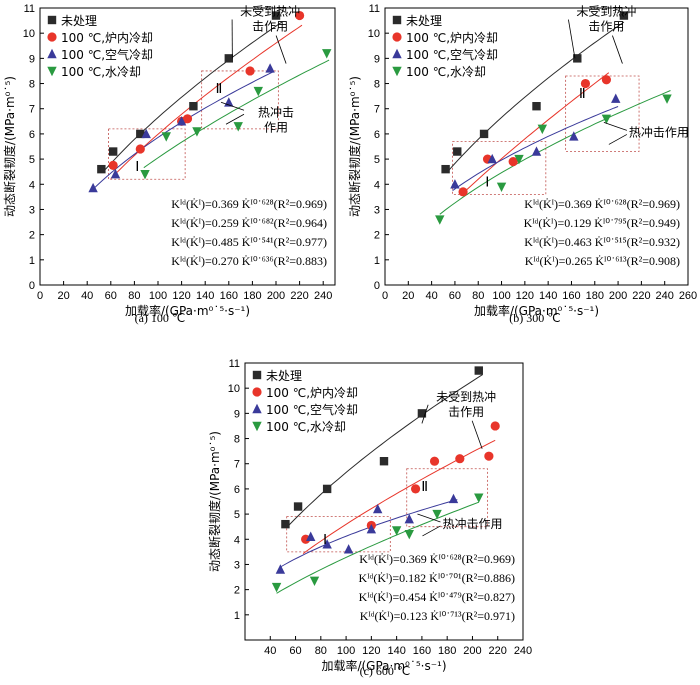 This screenshot has height=685, width=700. Describe the element at coordinates (602, 261) in the screenshot. I see `fit-equation-4: Kᴵᵈ(K̇ᴵ)=0.265 K̇ᴵ⁰˙⁶¹³(R²=0.908)` at that location.